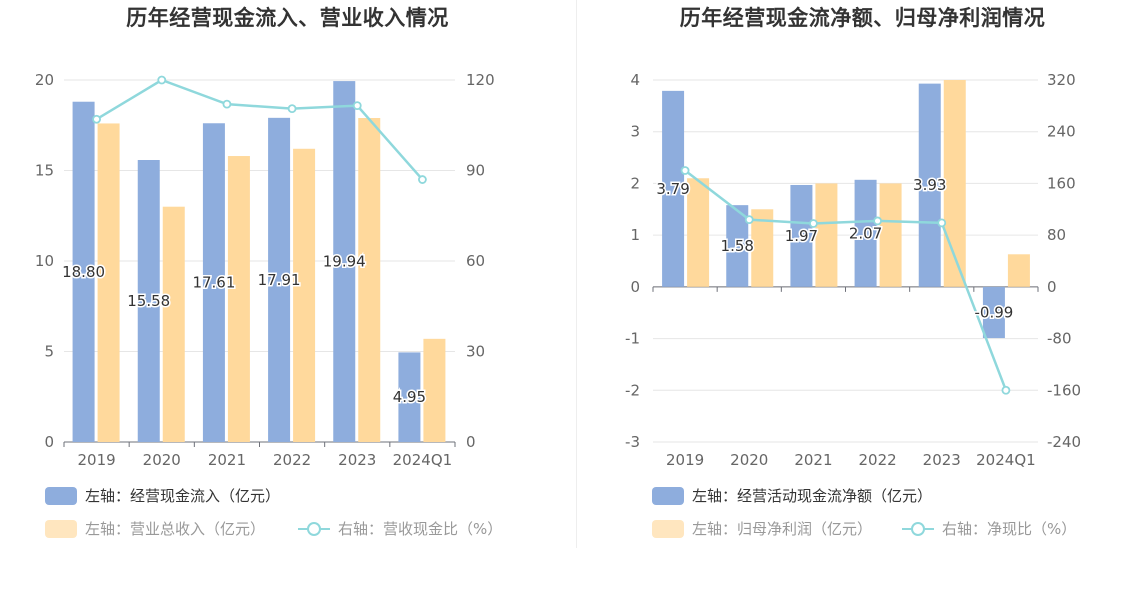  What do you see at coordinates (183, 496) in the screenshot?
I see `legend-label: 左轴：经营现金流入（亿元）` at bounding box center [183, 496].